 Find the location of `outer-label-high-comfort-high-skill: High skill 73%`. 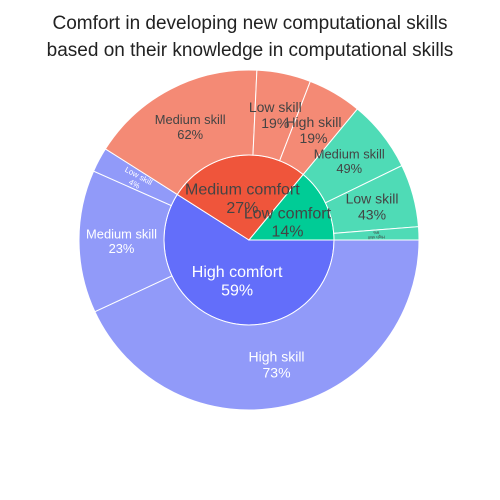

outer-label-high-comfort-high-skill: High skill 73% is located at coordinates (277, 364).